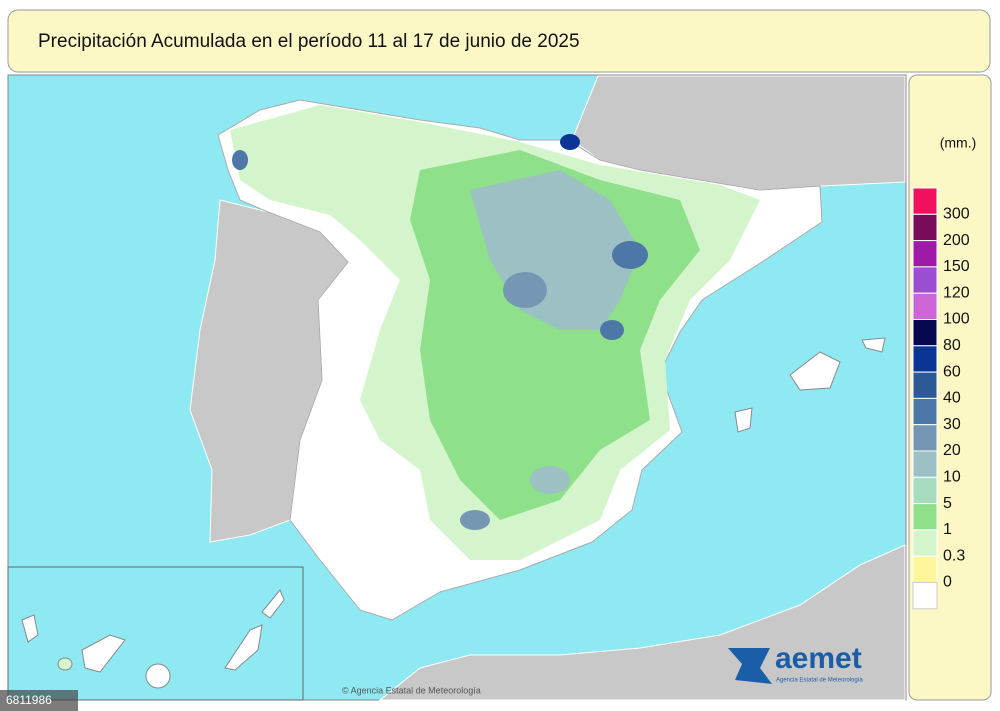 The image size is (1000, 711). Describe the element at coordinates (954, 555) in the screenshot. I see `legend-label: 0.3` at that location.